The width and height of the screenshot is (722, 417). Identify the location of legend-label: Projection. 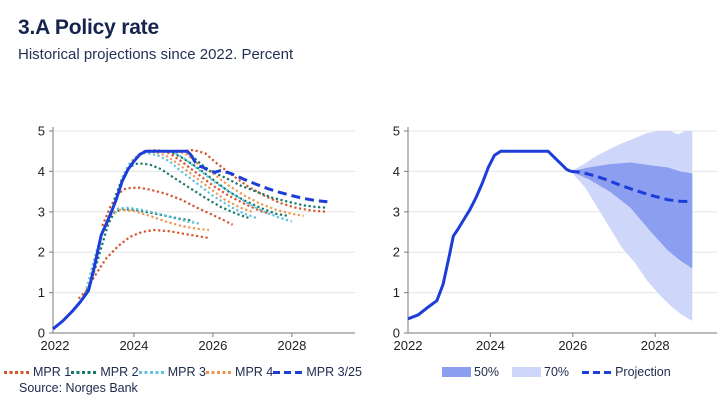
(643, 372).